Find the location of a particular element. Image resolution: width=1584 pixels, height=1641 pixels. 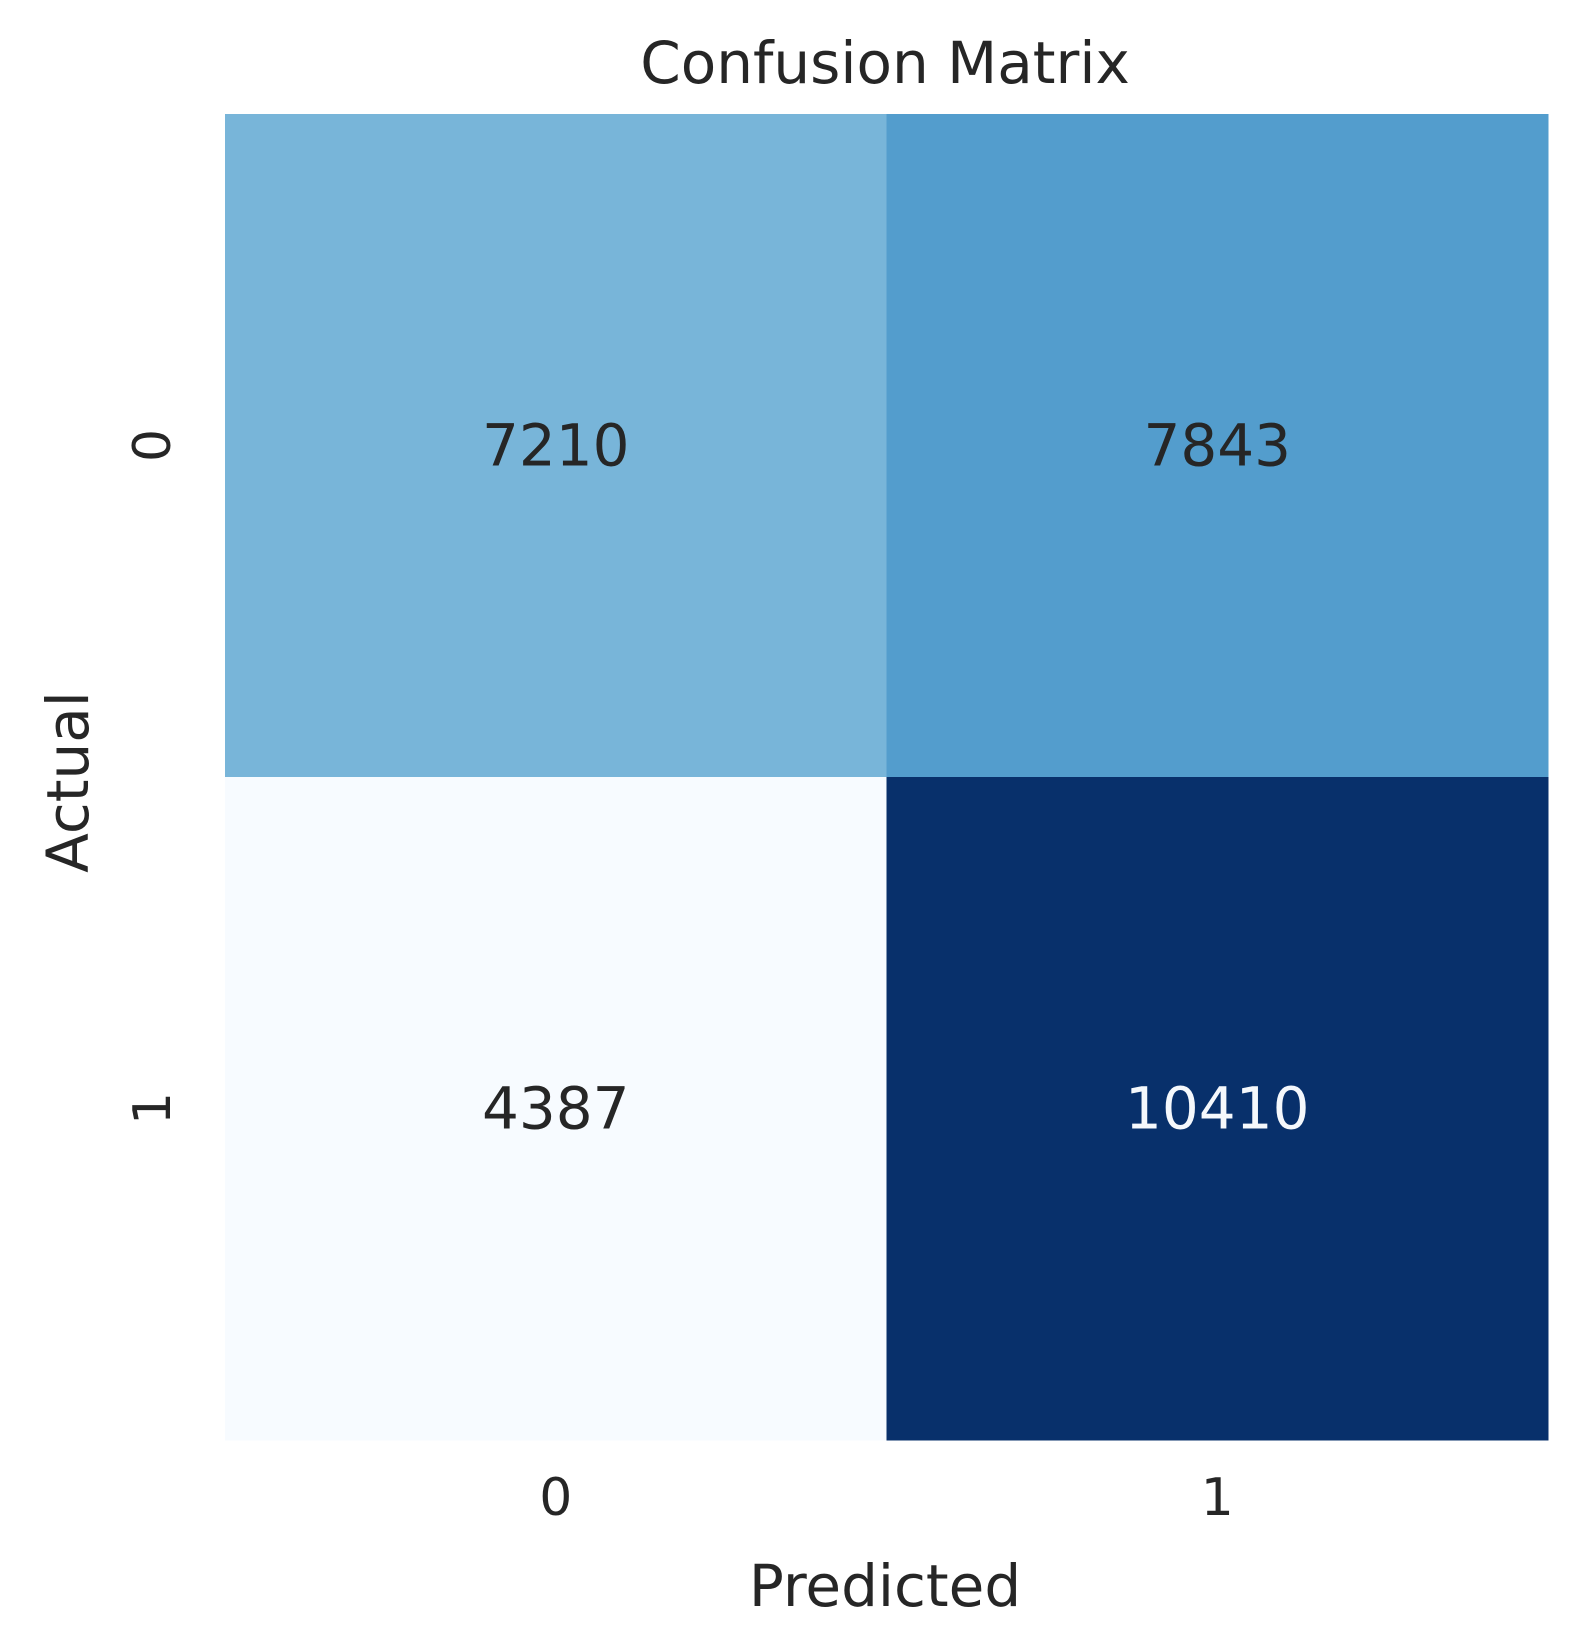

x-axis-label: Predicted is located at coordinates (885, 1586).